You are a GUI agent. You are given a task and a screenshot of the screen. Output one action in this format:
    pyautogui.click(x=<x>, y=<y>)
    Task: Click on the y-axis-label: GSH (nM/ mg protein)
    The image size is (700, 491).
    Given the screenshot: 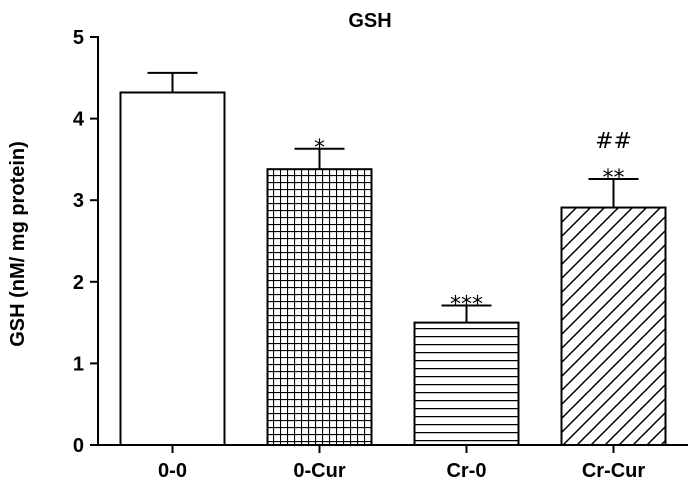 What is the action you would take?
    pyautogui.click(x=18, y=244)
    